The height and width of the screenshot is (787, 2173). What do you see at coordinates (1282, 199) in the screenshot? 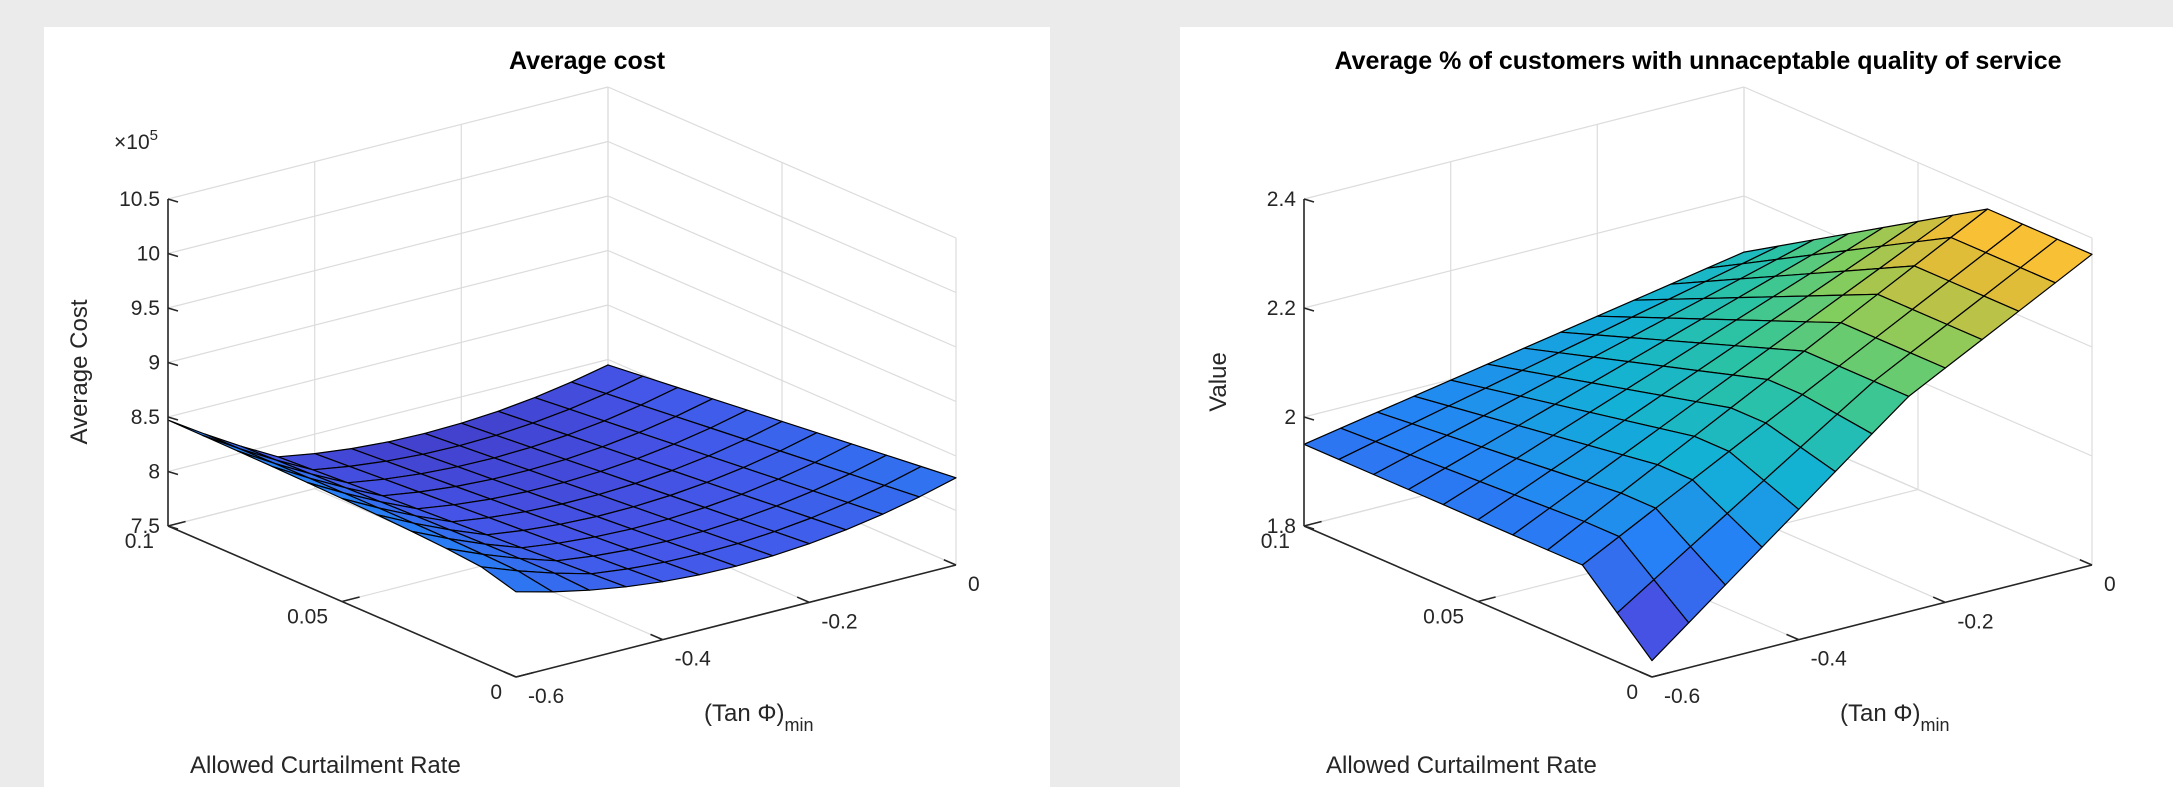
I see `z-tick-label: 2.4` at bounding box center [1282, 199].